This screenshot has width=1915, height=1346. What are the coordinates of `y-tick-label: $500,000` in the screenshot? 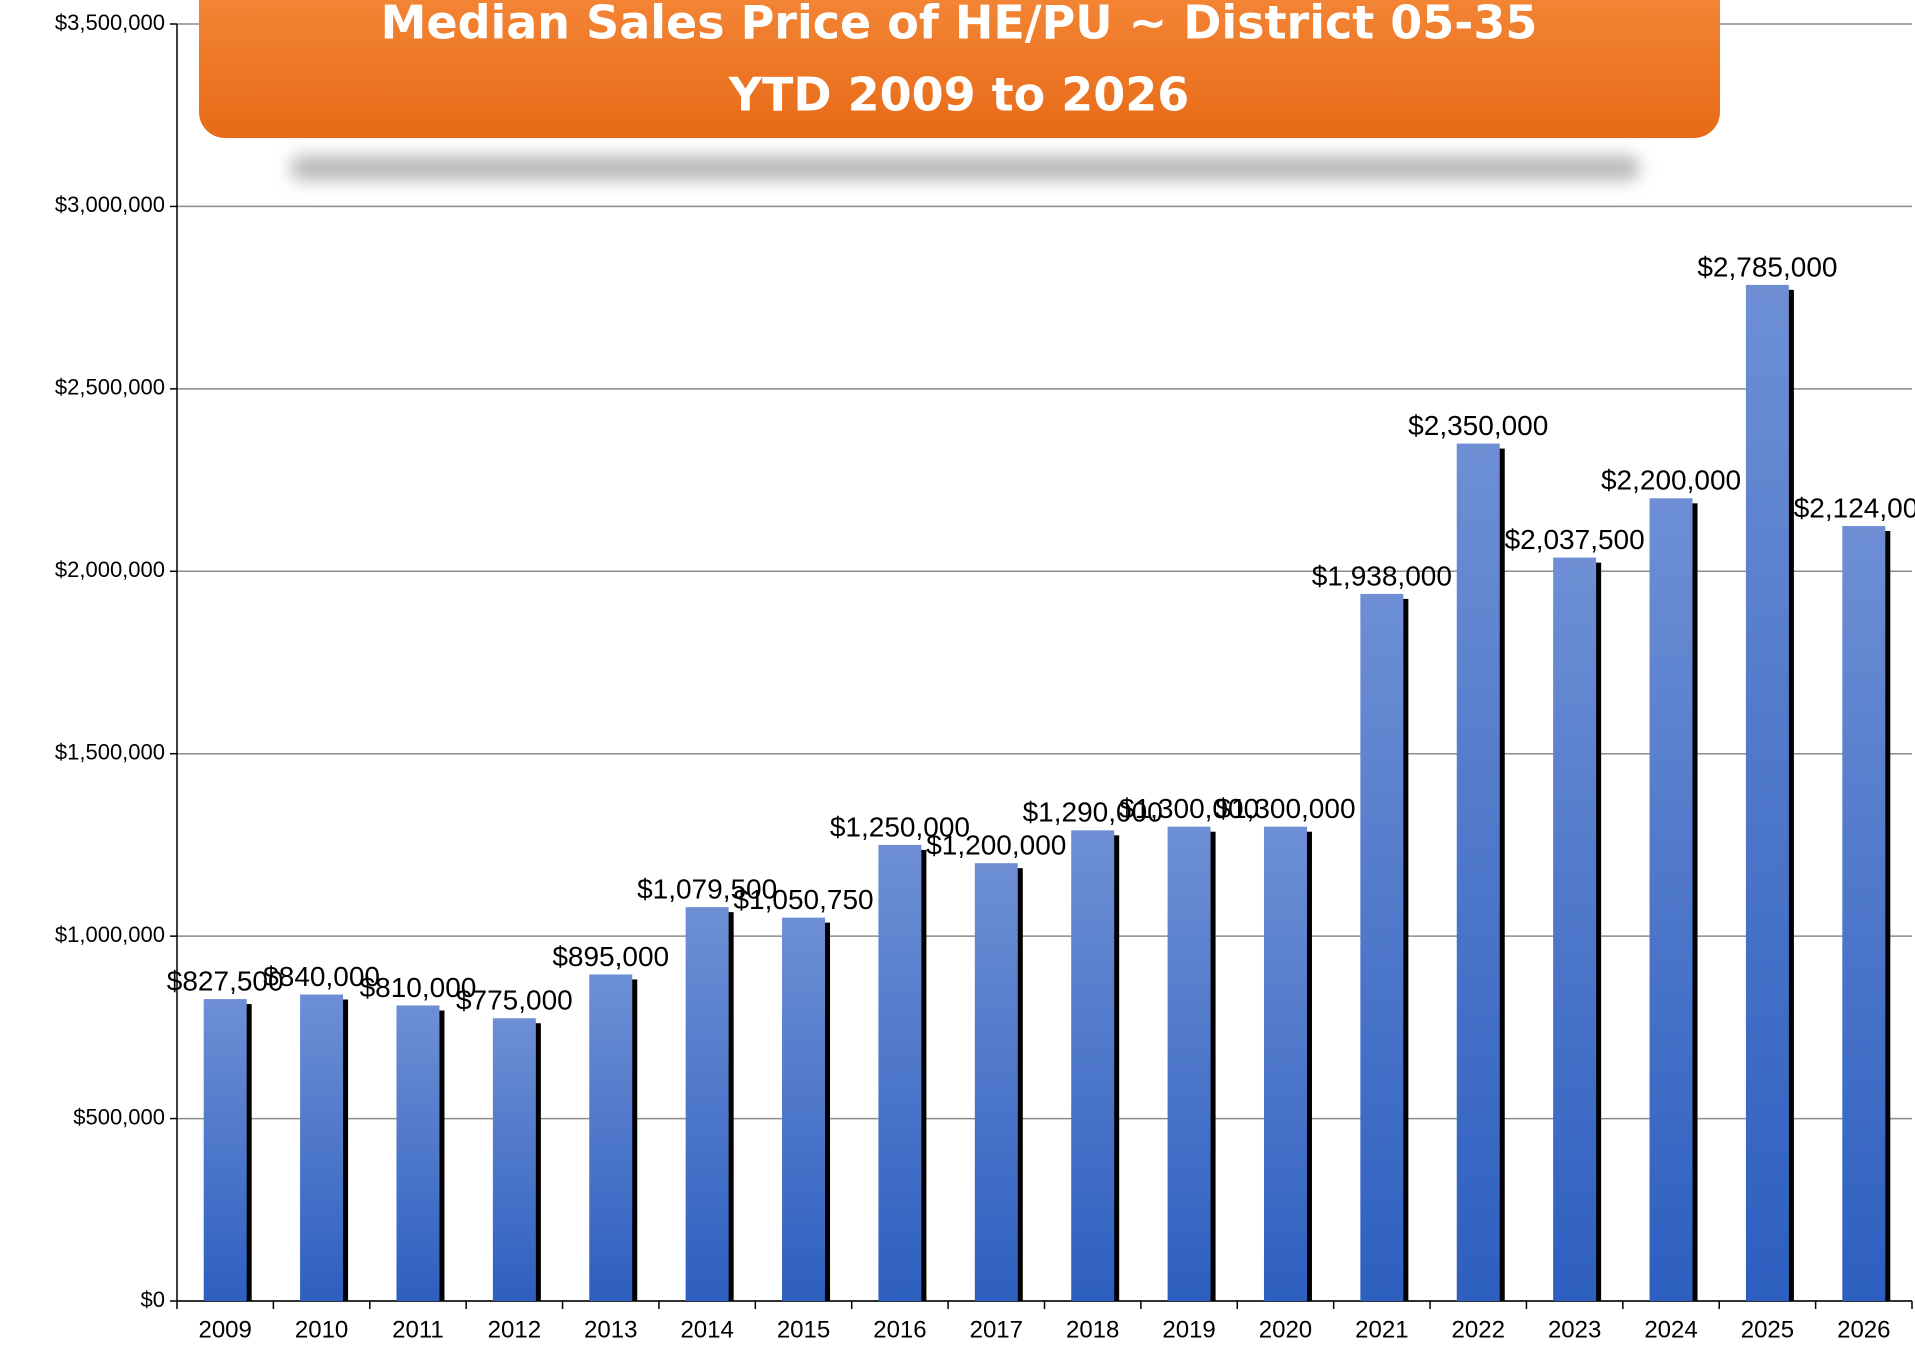 It's located at (119, 1116).